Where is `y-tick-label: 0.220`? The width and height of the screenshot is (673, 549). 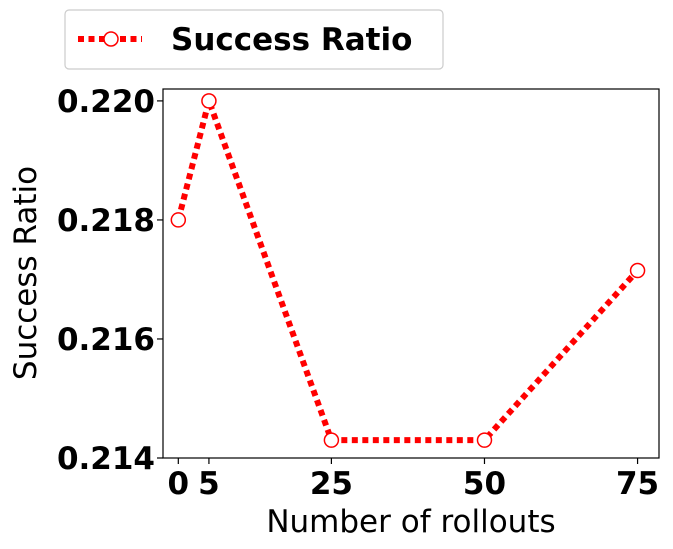
y-tick-label: 0.220 is located at coordinates (106, 102).